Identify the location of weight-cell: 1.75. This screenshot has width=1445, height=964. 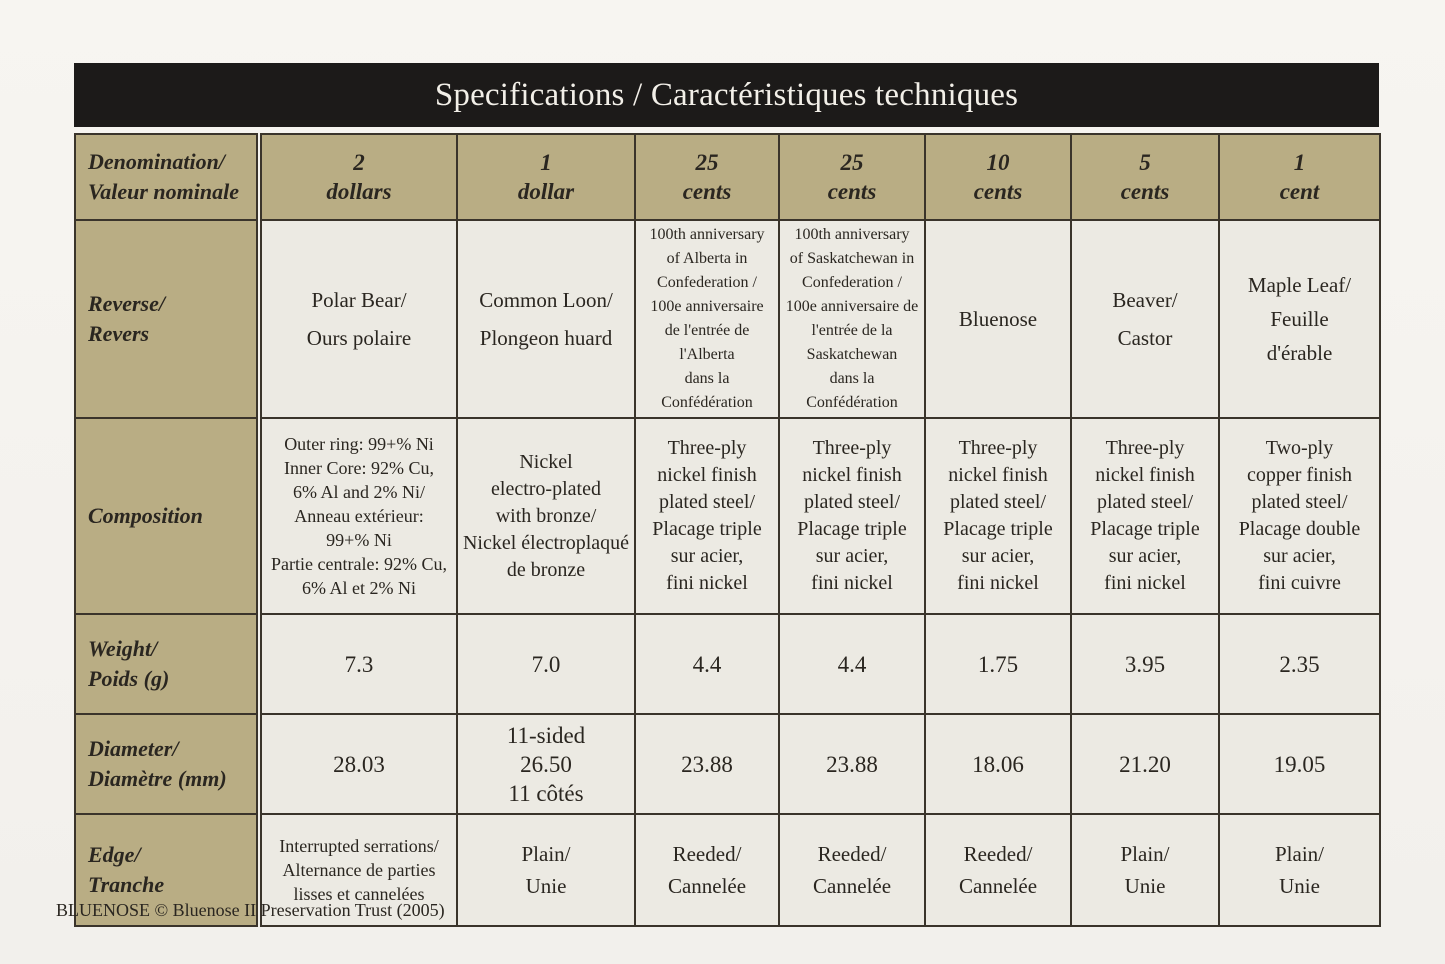
(998, 664).